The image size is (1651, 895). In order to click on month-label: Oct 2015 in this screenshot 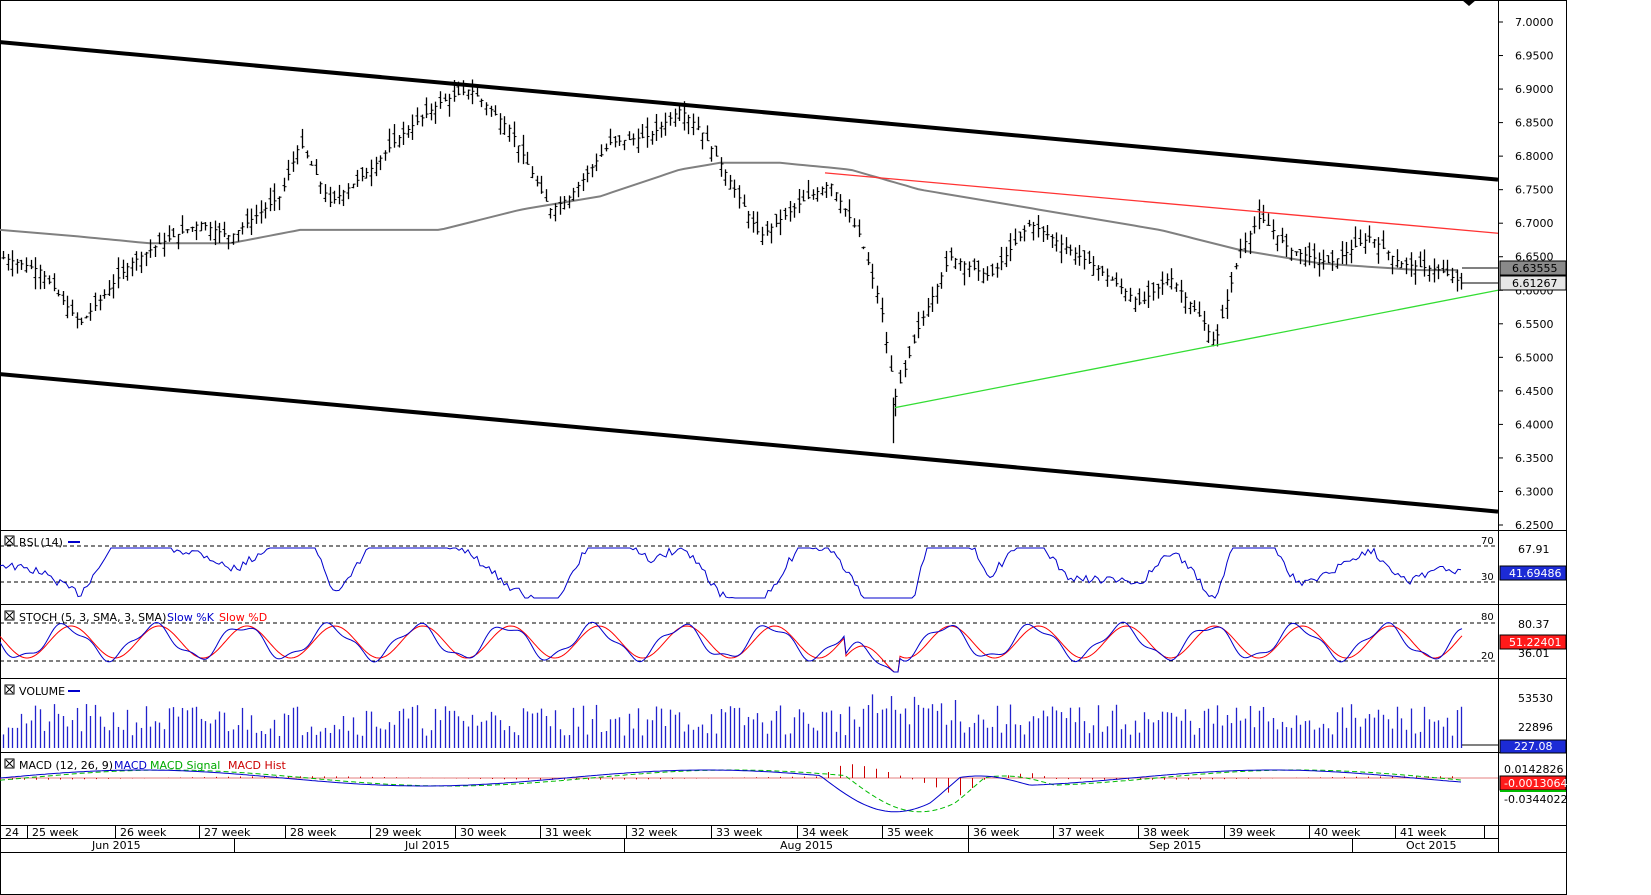, I will do `click(1431, 845)`.